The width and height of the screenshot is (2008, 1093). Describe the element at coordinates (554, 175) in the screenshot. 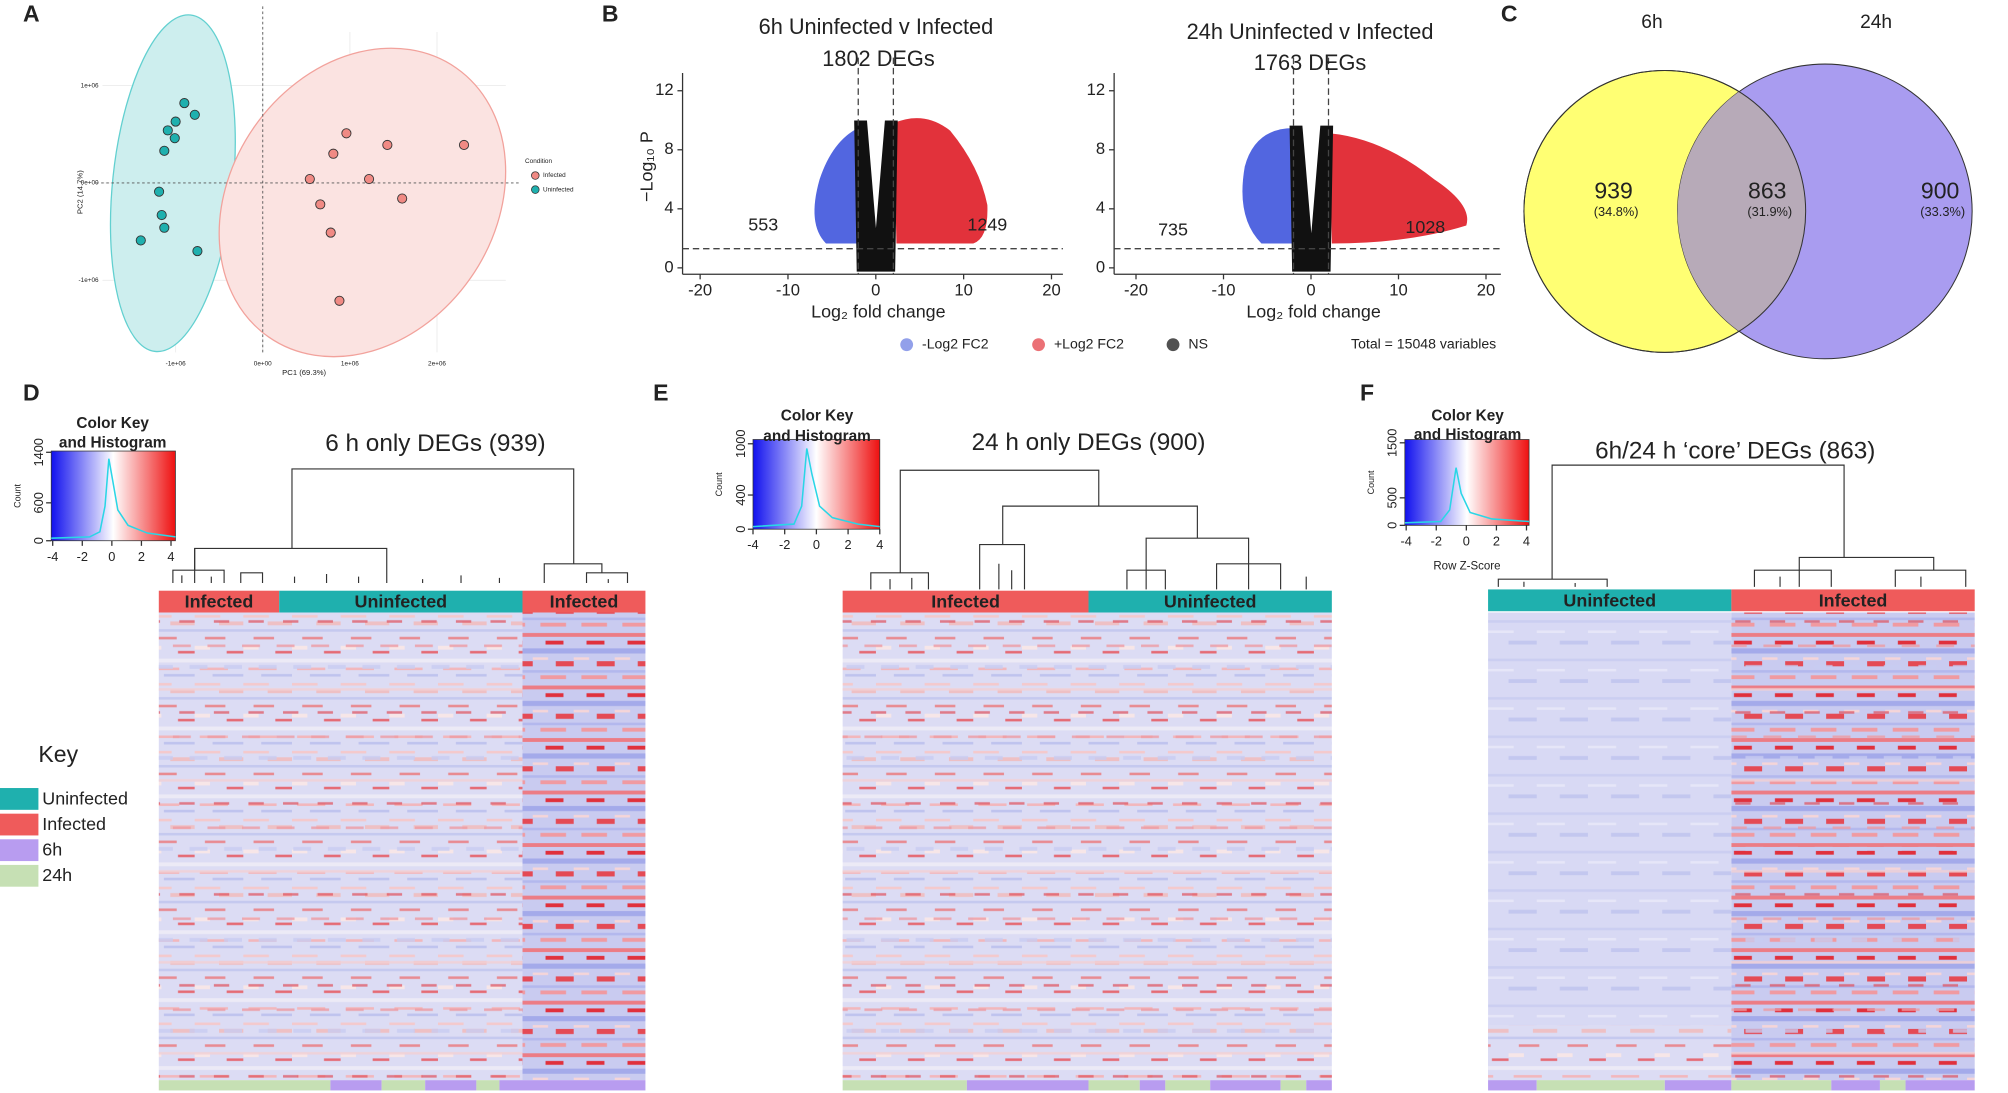

I see `legend-label: Infected` at that location.